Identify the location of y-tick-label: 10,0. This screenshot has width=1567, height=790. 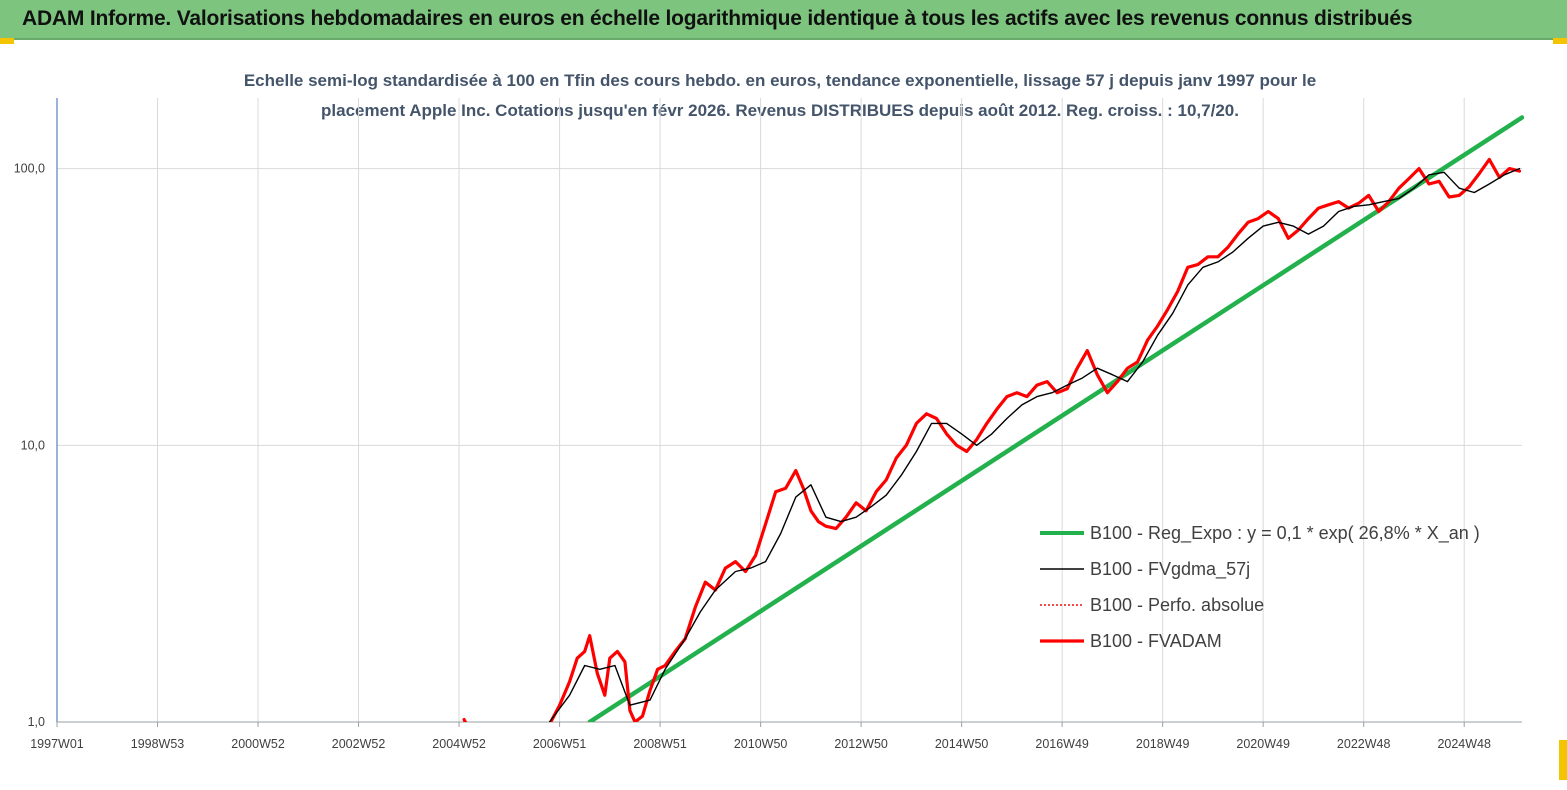
(33, 445).